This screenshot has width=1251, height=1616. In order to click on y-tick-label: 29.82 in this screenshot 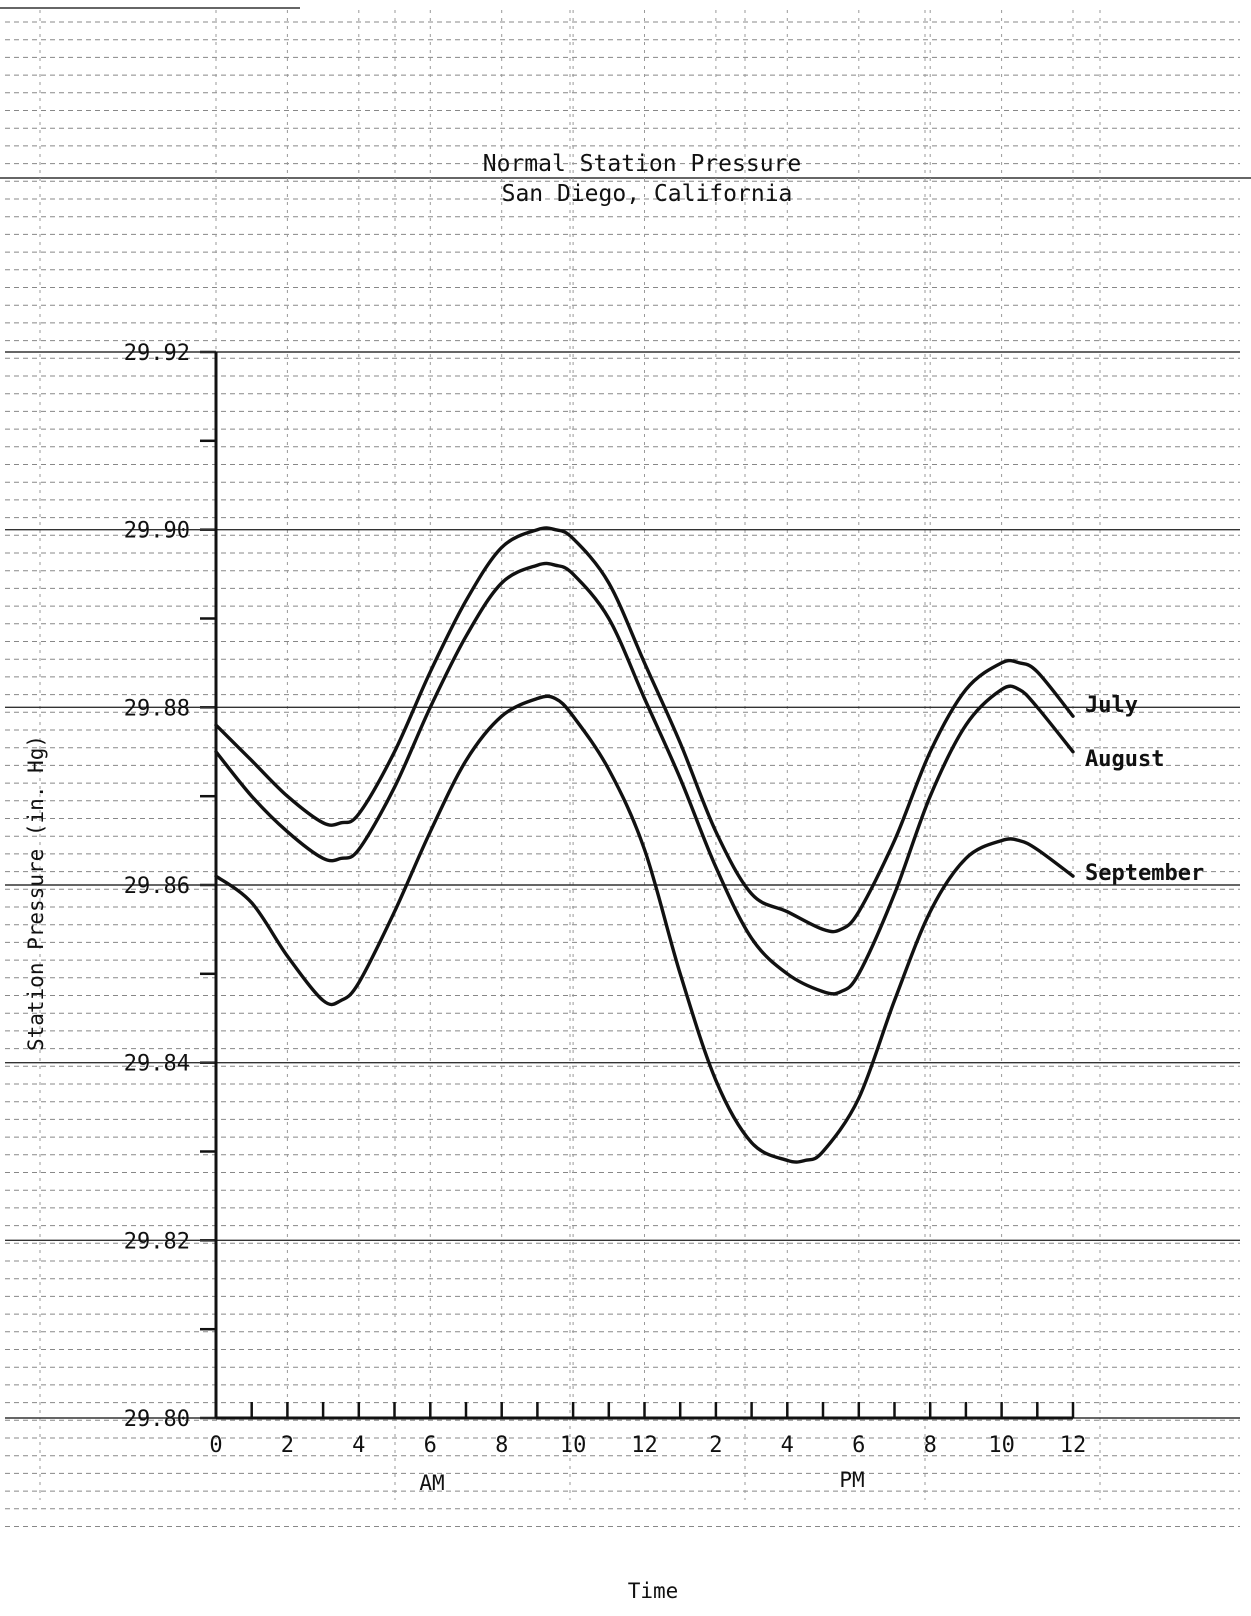, I will do `click(157, 1241)`.